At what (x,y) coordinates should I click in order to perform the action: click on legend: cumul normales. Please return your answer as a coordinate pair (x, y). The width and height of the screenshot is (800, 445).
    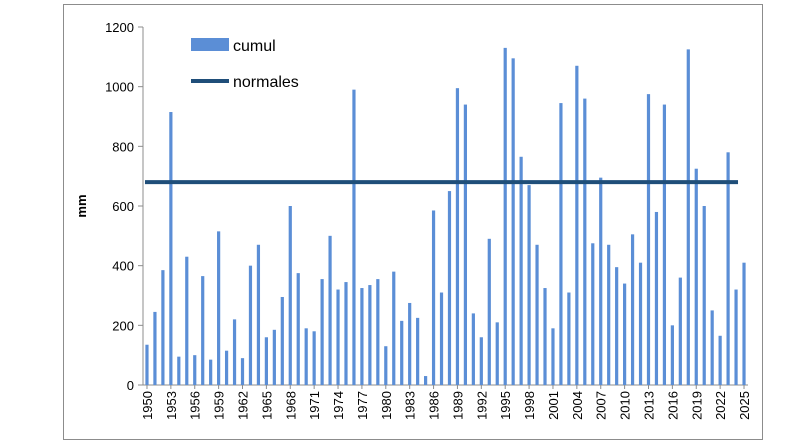
    Looking at the image, I should click on (245, 64).